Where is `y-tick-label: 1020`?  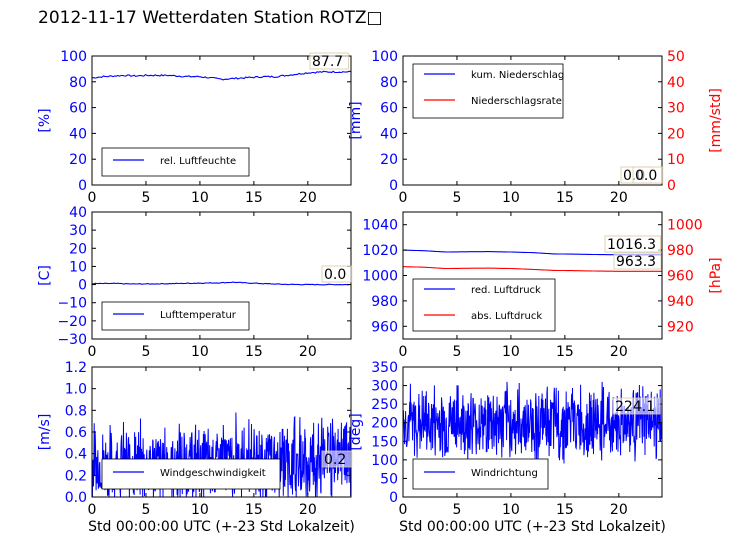
y-tick-label: 1020 is located at coordinates (380, 251).